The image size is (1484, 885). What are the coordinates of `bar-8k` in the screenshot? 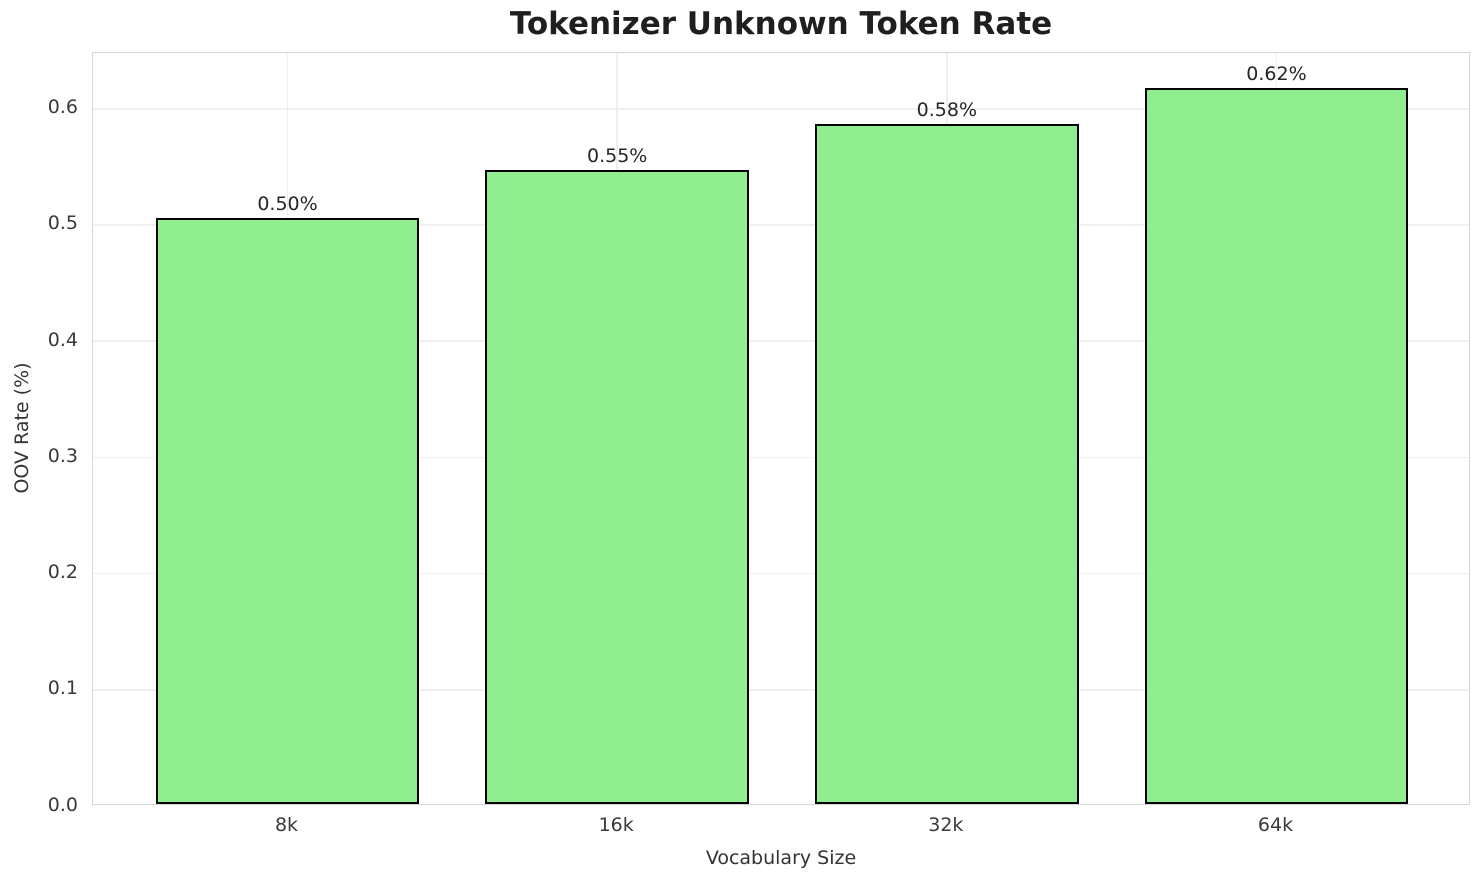 It's located at (287, 511).